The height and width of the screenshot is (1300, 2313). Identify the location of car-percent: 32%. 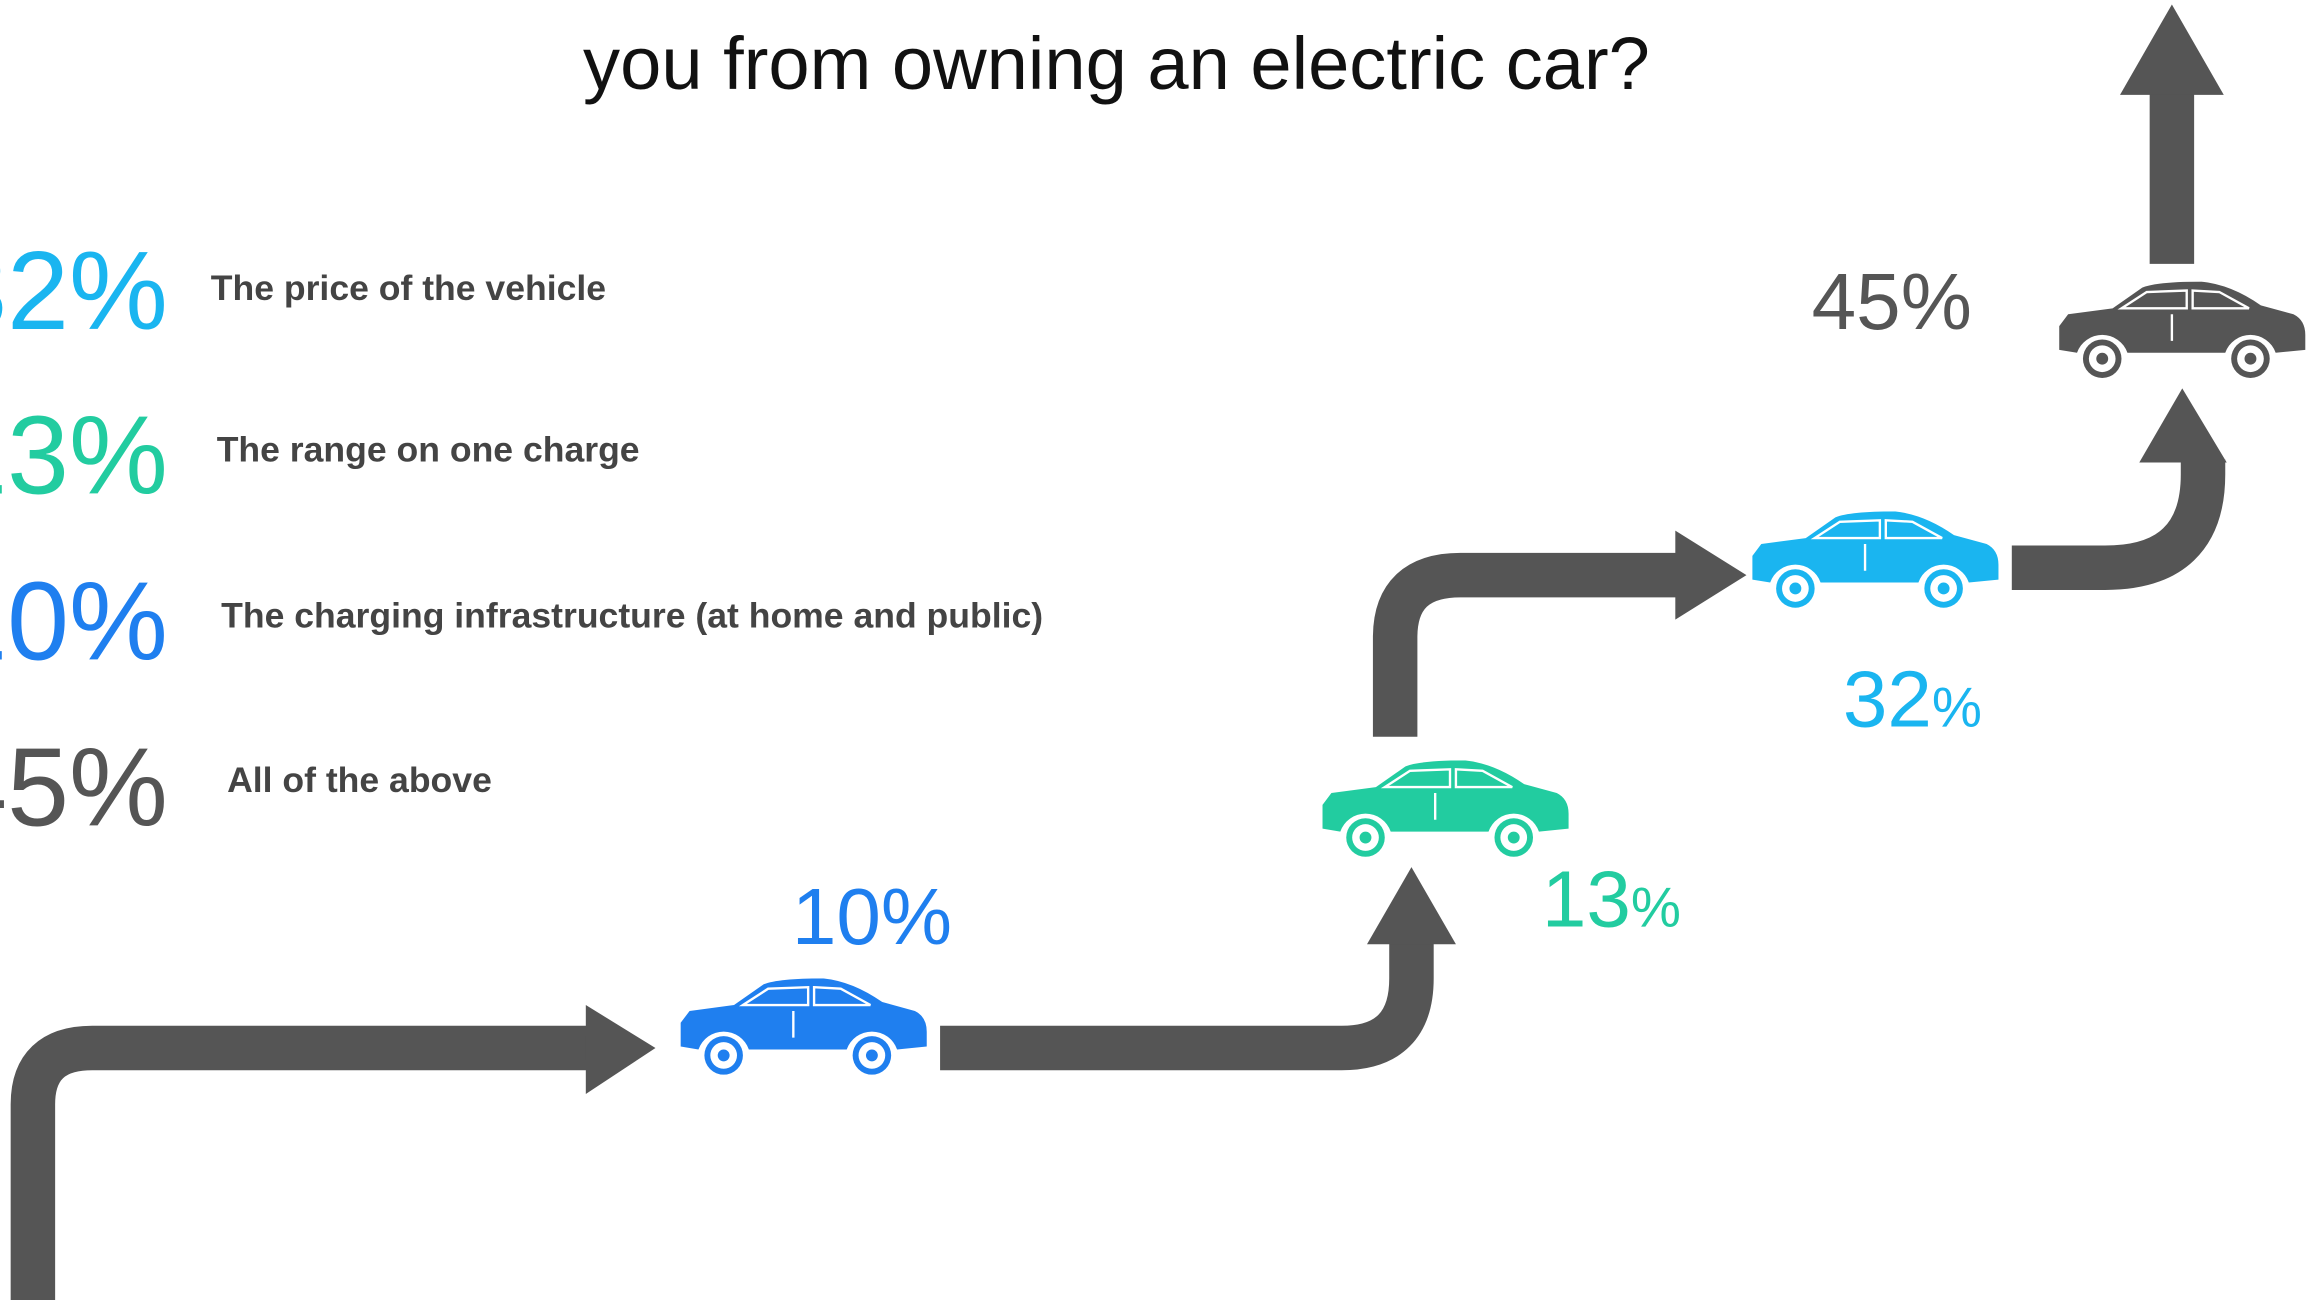
(1912, 698).